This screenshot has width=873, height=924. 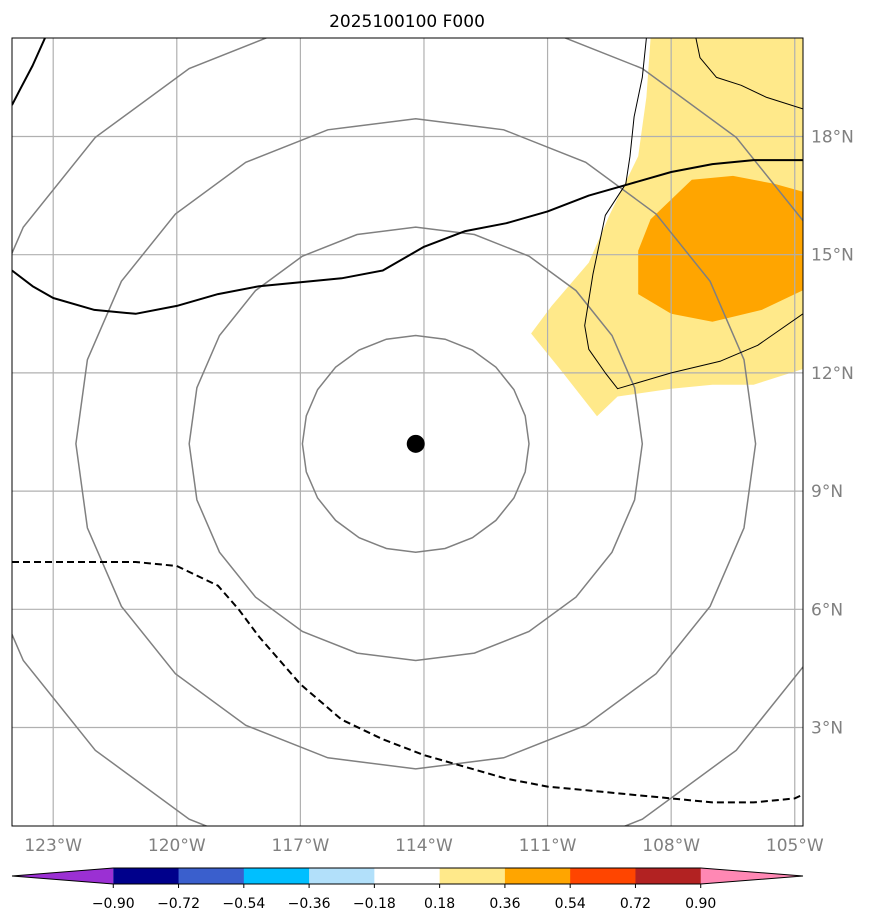 I want to click on colorbar-tick-label: 0.18, so click(x=439, y=904).